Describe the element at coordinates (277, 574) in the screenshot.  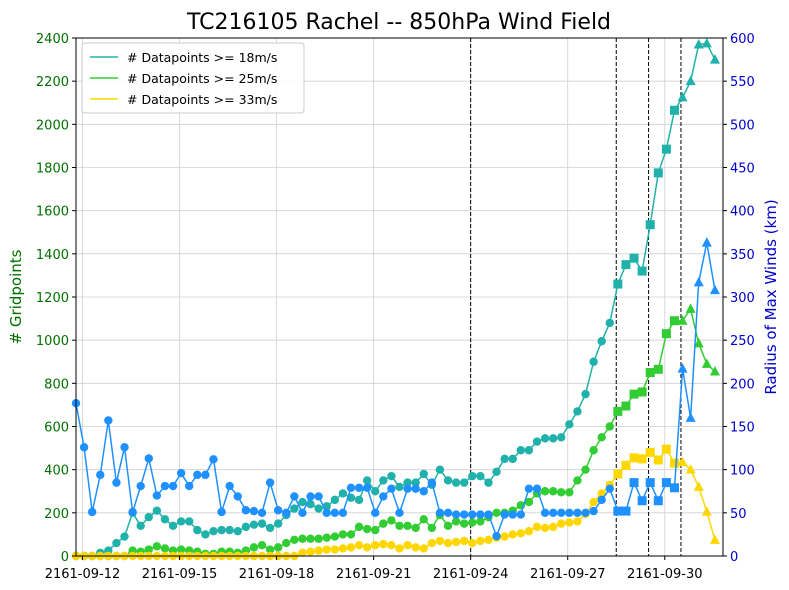
I see `x-tick-label: 2161-09-18` at that location.